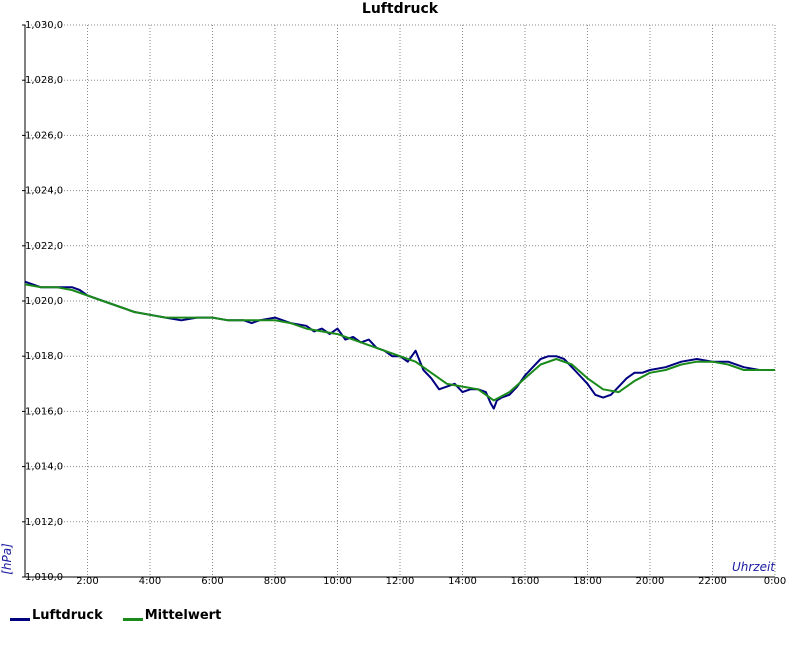 The image size is (800, 650). What do you see at coordinates (712, 581) in the screenshot?
I see `x-tick-label: 22:00` at bounding box center [712, 581].